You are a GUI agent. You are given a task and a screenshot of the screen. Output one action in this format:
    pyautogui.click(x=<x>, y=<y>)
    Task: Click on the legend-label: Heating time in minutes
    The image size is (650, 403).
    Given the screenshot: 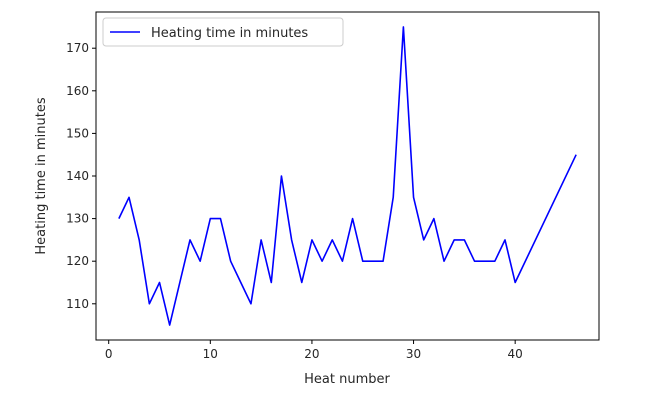 What is the action you would take?
    pyautogui.click(x=229, y=33)
    